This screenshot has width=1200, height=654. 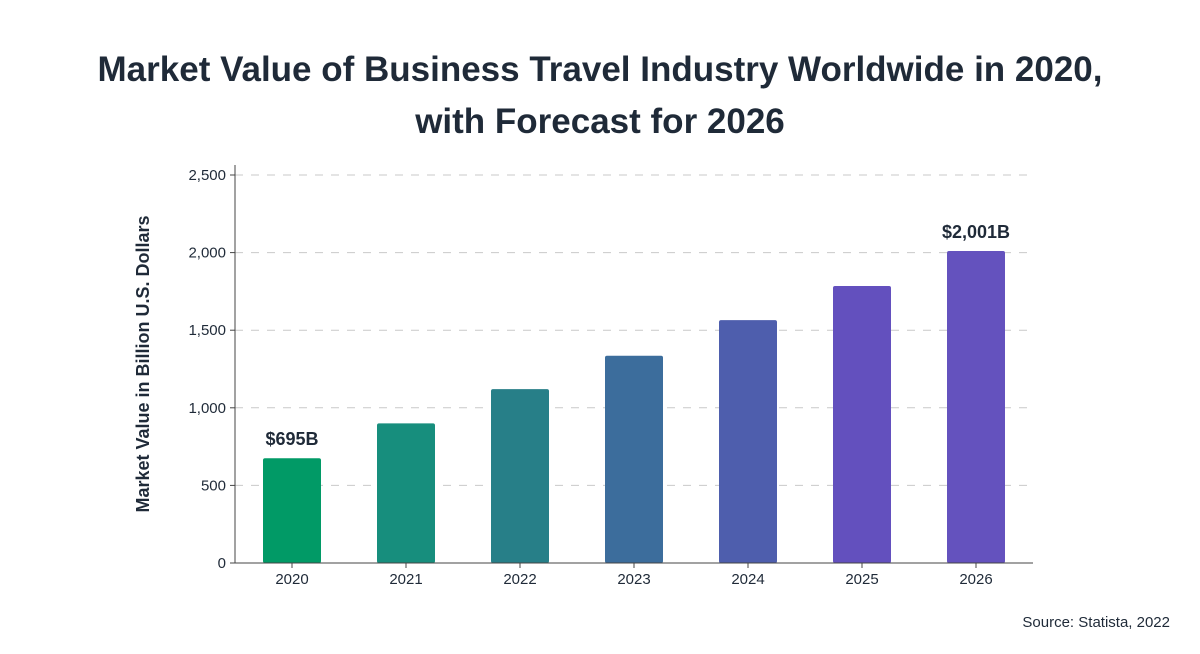 I want to click on bar-2022, so click(x=520, y=476).